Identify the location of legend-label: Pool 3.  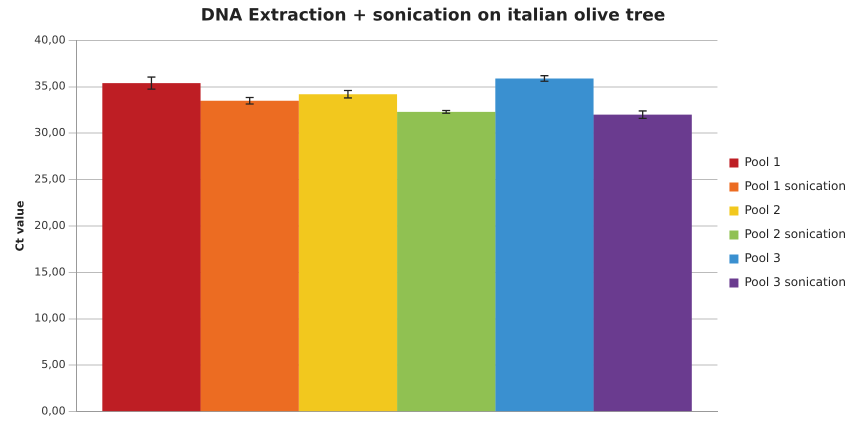
(762, 258).